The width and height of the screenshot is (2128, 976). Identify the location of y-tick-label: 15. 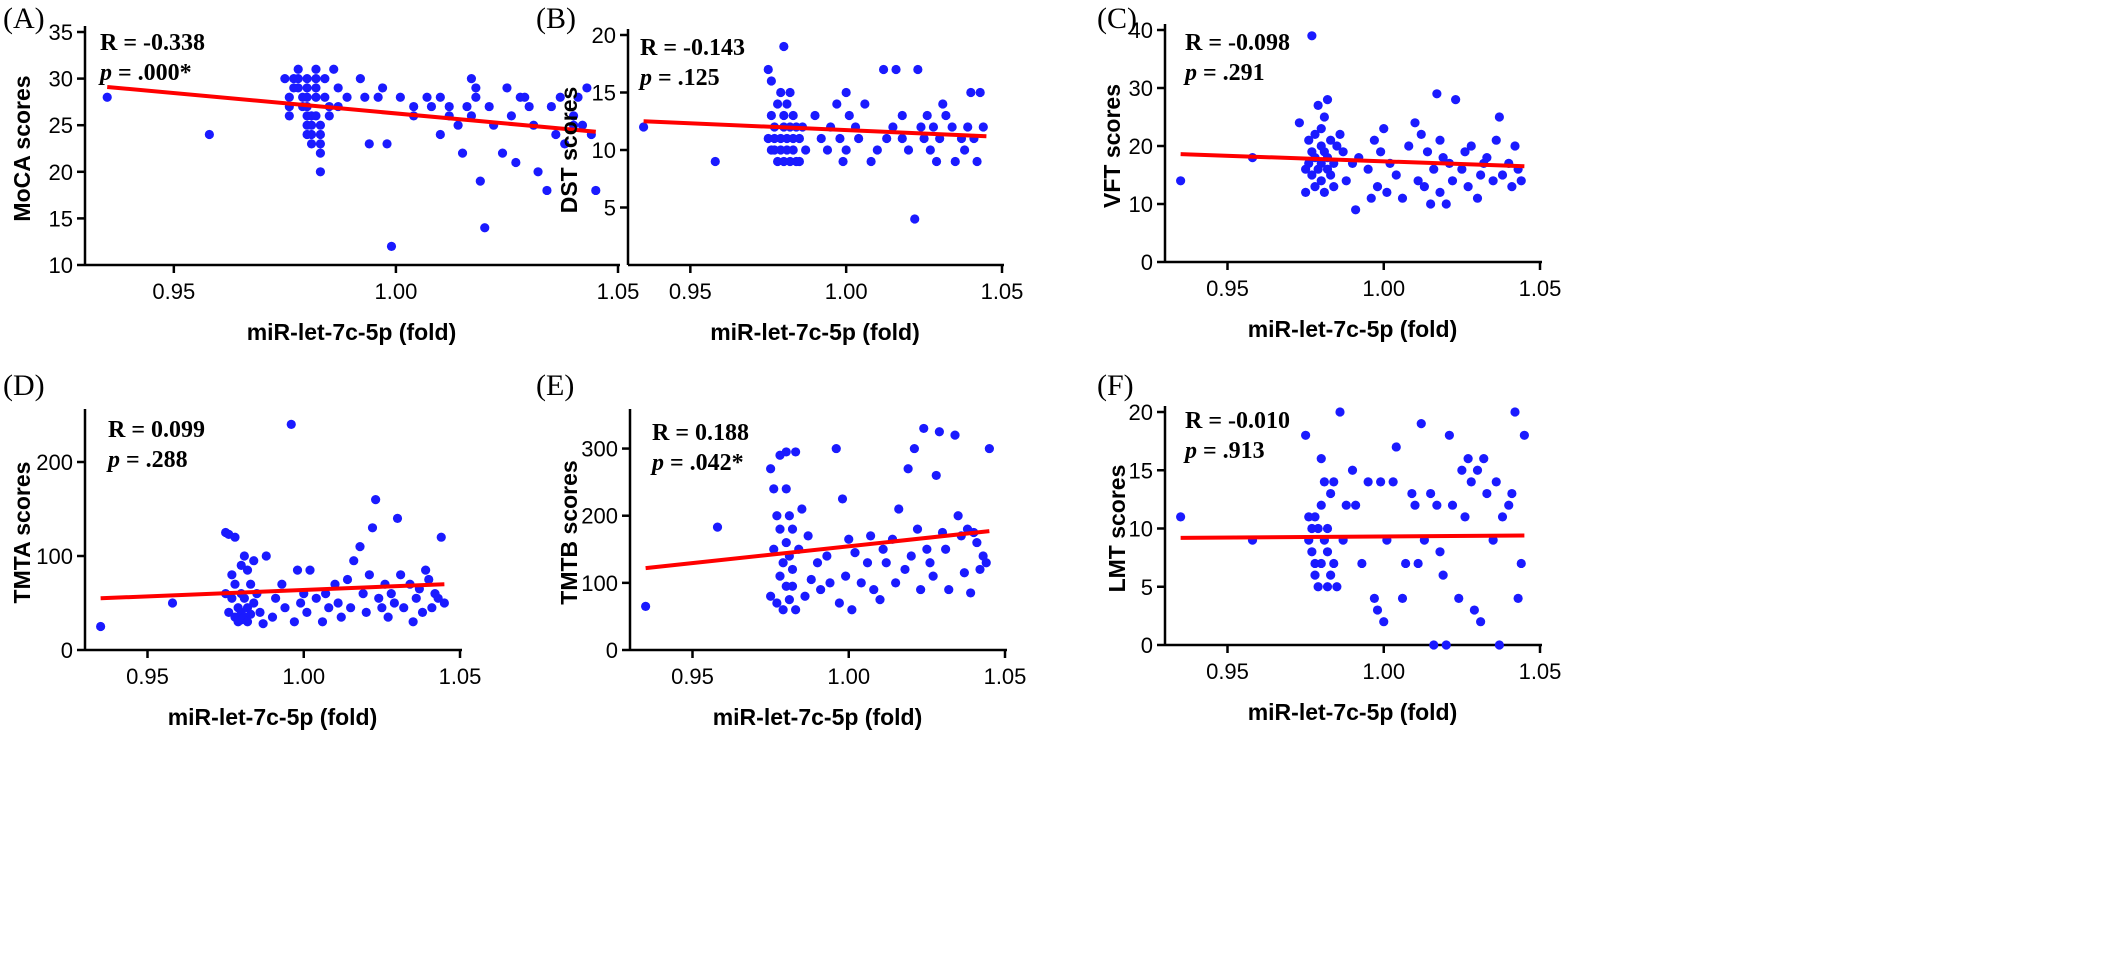
(604, 93).